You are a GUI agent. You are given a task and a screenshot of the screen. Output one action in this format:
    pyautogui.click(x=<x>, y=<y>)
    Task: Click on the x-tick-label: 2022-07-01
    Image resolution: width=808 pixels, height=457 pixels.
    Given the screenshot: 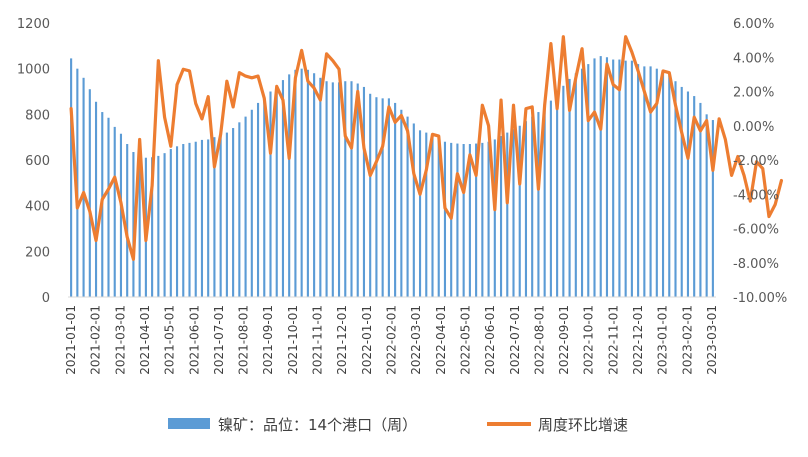 What is the action you would take?
    pyautogui.click(x=515, y=340)
    